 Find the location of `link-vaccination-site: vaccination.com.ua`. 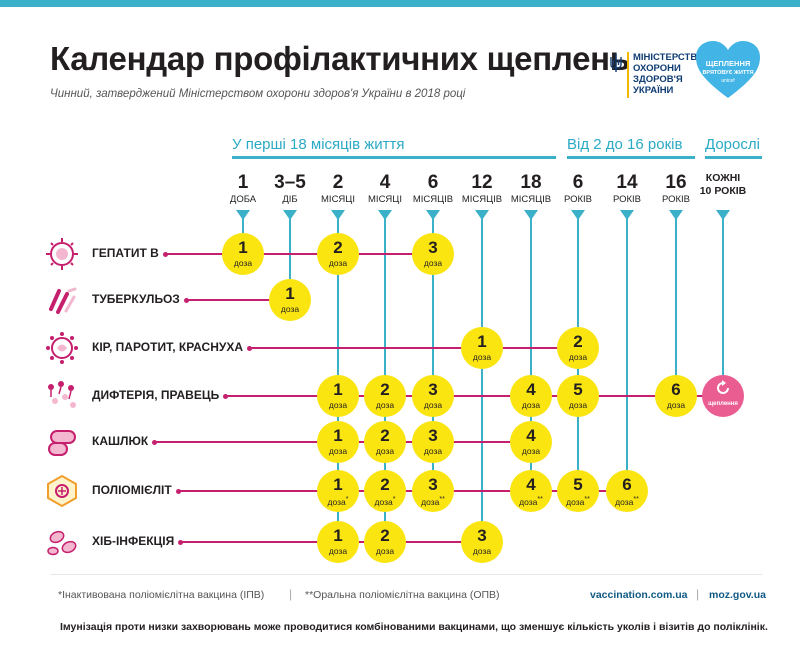

link-vaccination-site: vaccination.com.ua is located at coordinates (639, 595).